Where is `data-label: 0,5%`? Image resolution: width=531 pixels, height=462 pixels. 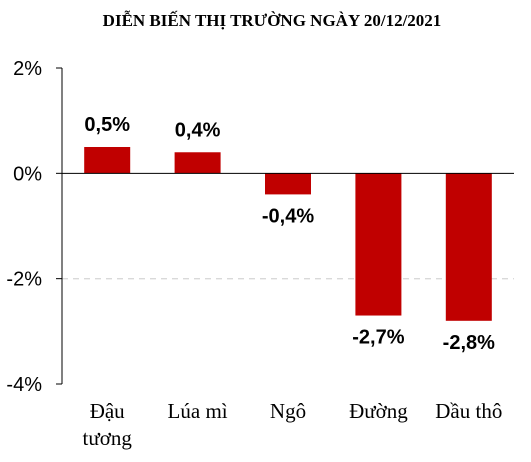 data-label: 0,5% is located at coordinates (107, 125).